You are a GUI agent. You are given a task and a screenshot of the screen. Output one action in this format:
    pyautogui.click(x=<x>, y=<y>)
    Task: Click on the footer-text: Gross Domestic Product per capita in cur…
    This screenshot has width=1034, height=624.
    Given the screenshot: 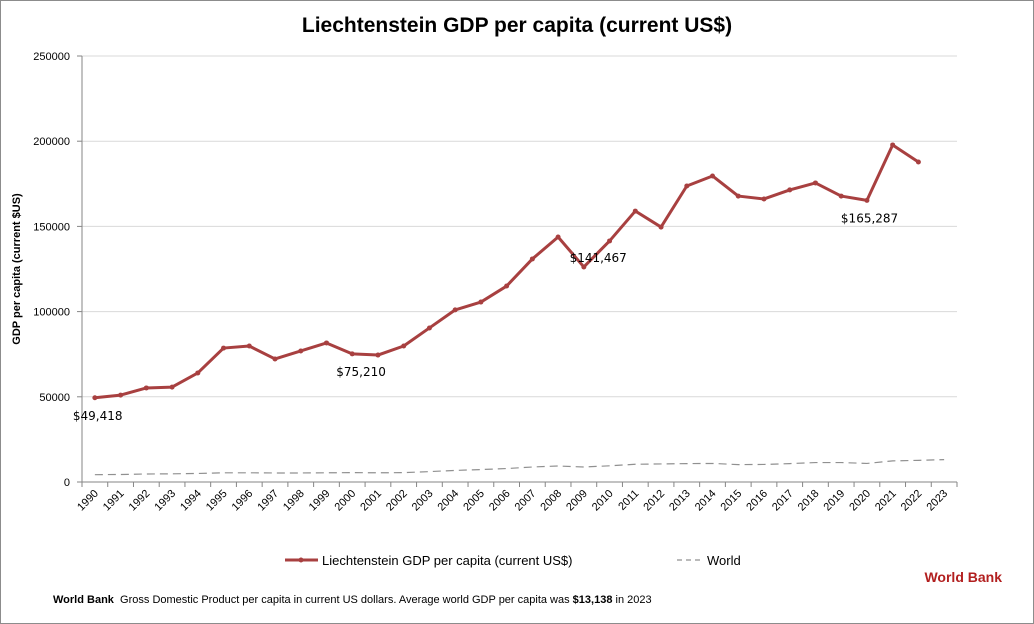 What is the action you would take?
    pyautogui.click(x=346, y=600)
    